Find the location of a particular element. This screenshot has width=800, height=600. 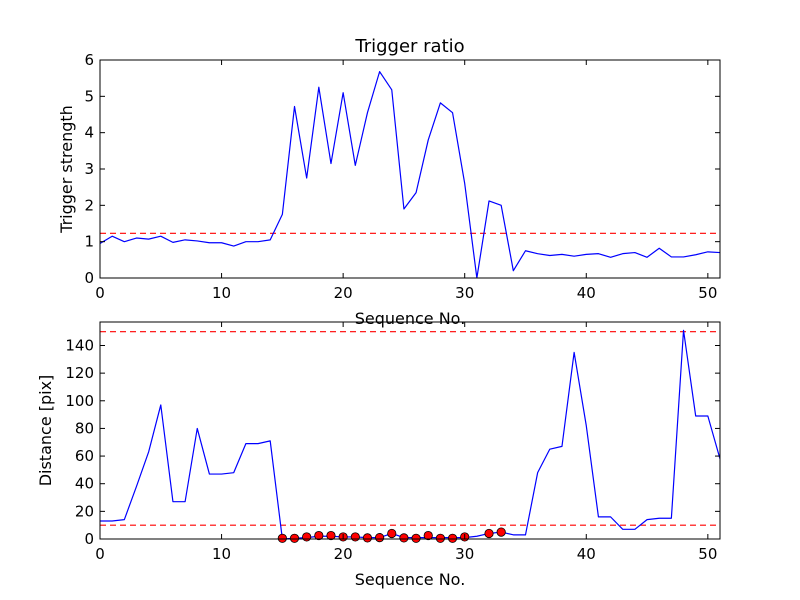

y-axis-label: Distance [pix] is located at coordinates (45, 431).